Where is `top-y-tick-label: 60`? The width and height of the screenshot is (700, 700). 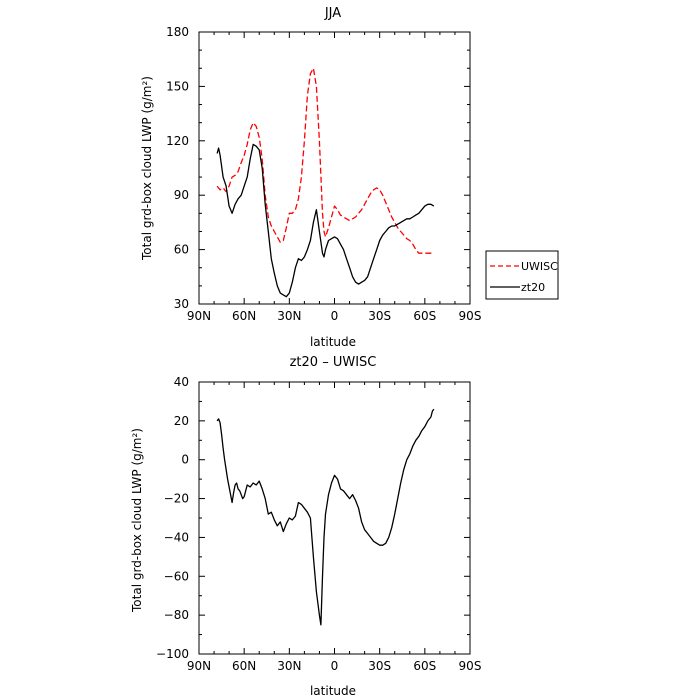 top-y-tick-label: 60 is located at coordinates (181, 250).